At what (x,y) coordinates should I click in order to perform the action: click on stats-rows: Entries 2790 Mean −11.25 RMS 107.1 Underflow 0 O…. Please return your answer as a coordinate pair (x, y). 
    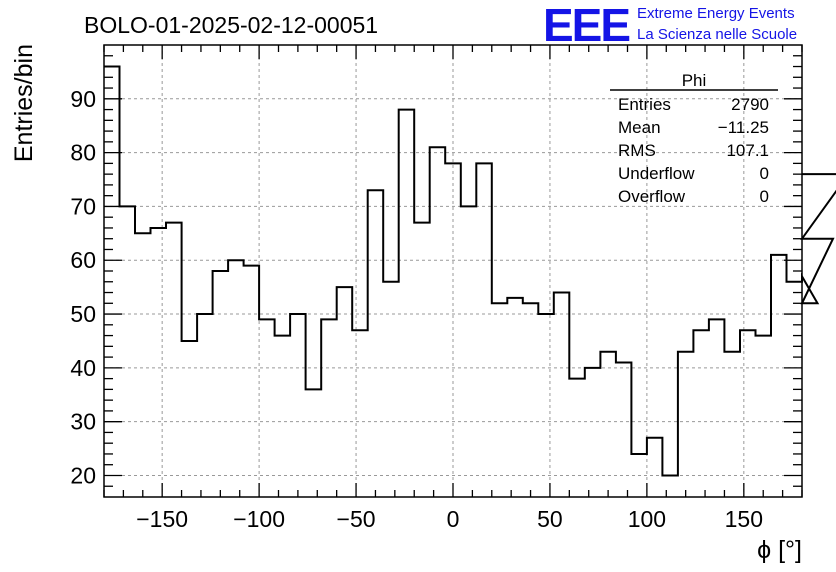
    Looking at the image, I should click on (693, 150).